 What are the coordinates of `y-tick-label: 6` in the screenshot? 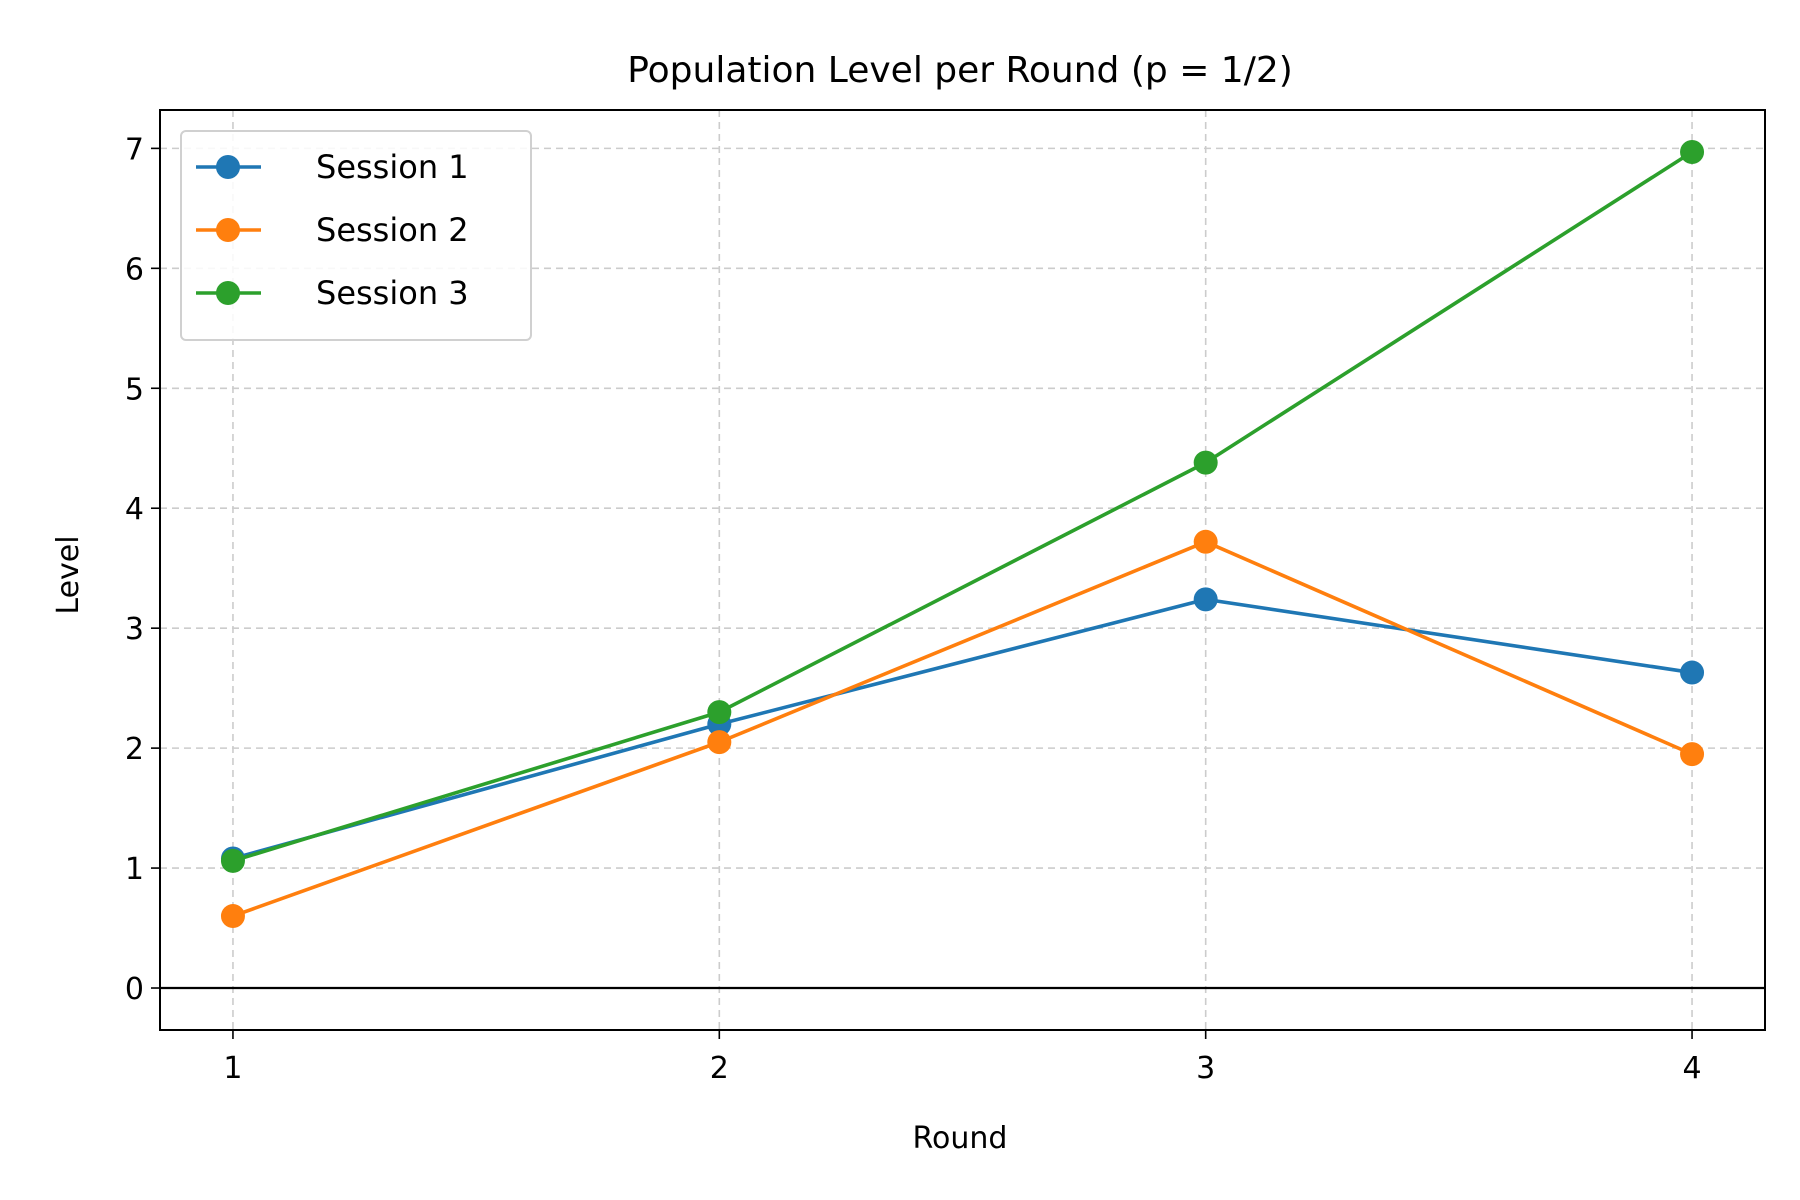 It's located at (134, 269).